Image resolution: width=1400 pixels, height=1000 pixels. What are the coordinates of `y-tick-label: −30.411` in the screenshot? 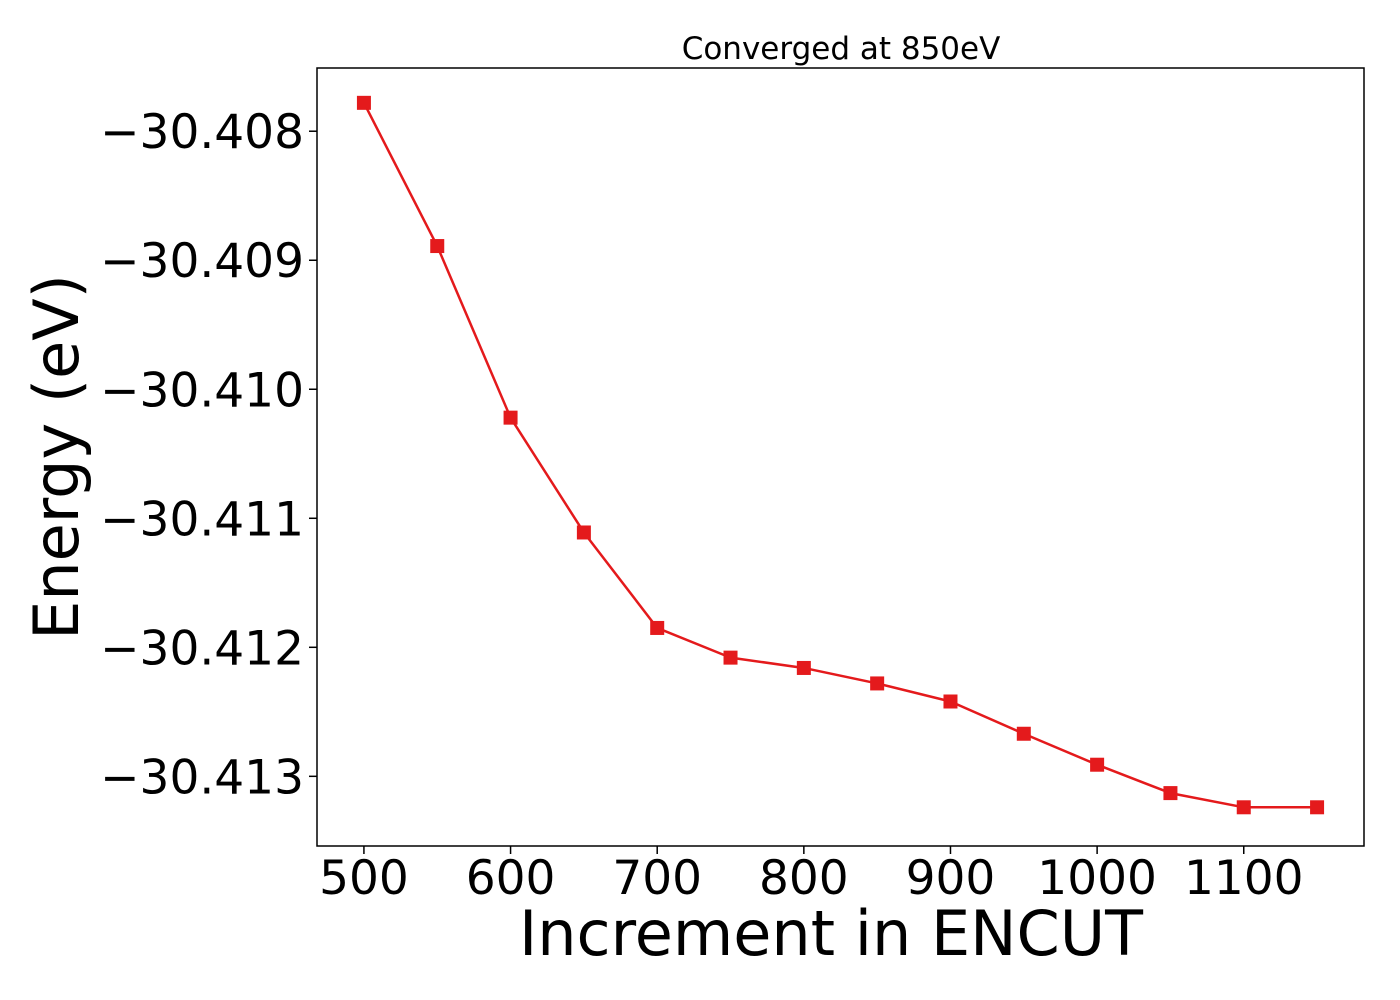 It's located at (202, 519).